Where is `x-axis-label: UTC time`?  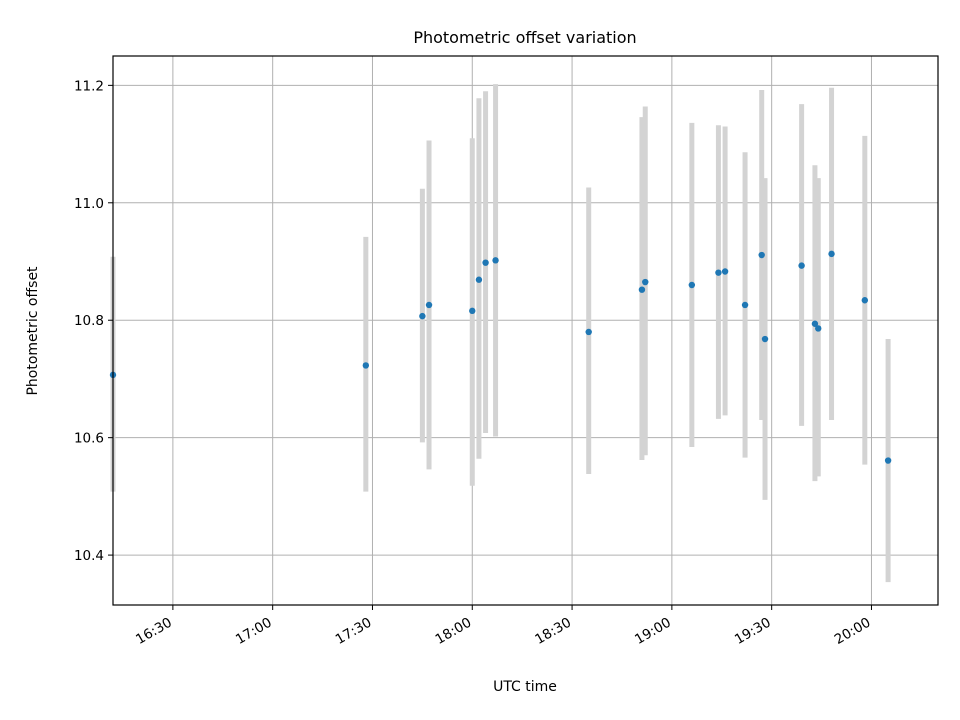
x-axis-label: UTC time is located at coordinates (525, 687).